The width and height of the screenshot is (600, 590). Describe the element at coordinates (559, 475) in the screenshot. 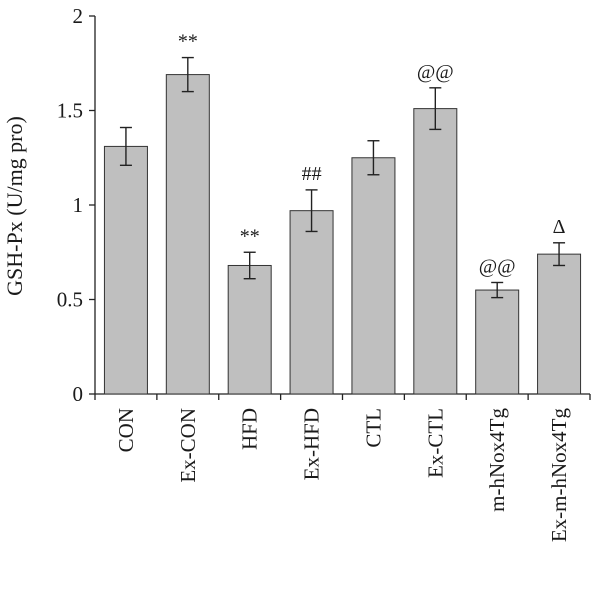

I see `x-category-label: Ex-m-hNox4Tg` at that location.